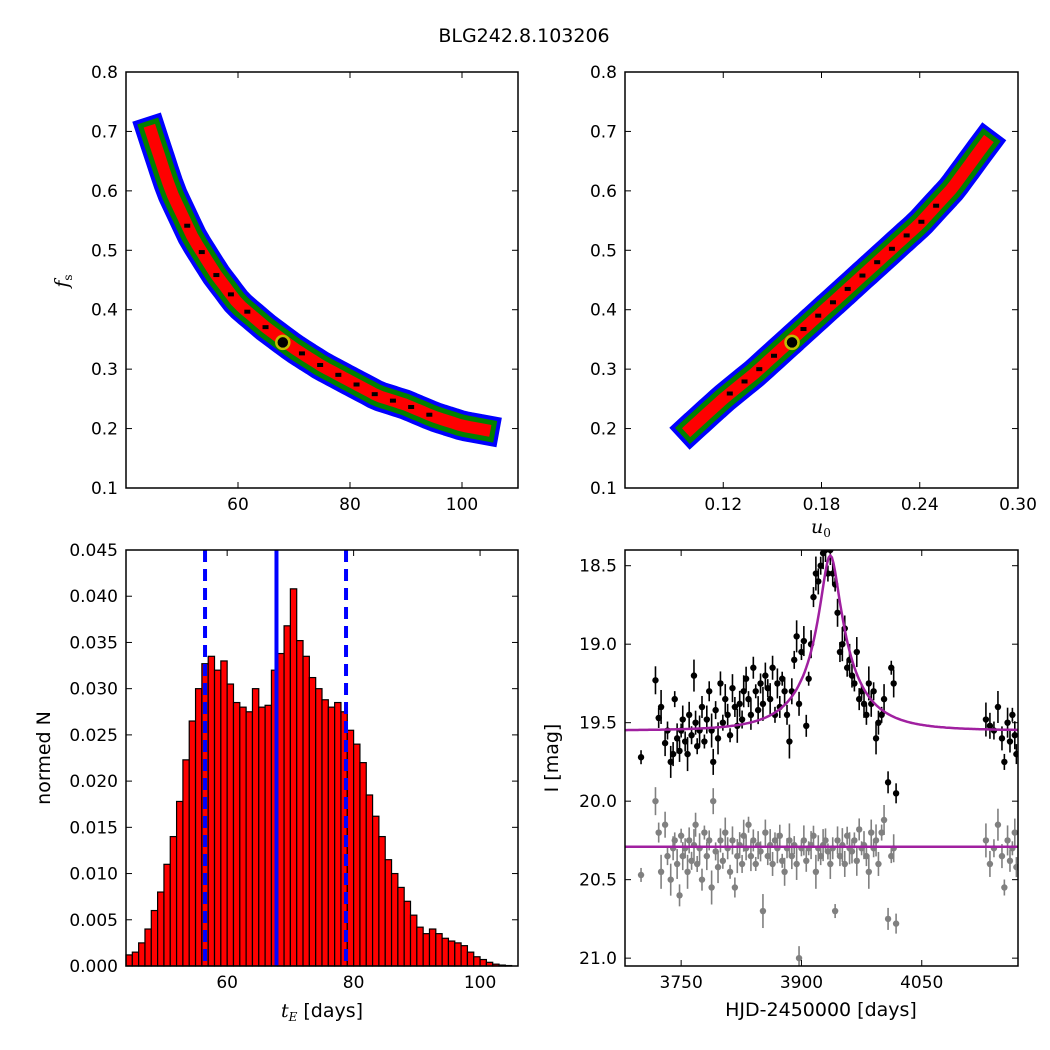 The width and height of the screenshot is (1050, 1050). Describe the element at coordinates (104, 251) in the screenshot. I see `p1-ytick-label: 0.5` at that location.